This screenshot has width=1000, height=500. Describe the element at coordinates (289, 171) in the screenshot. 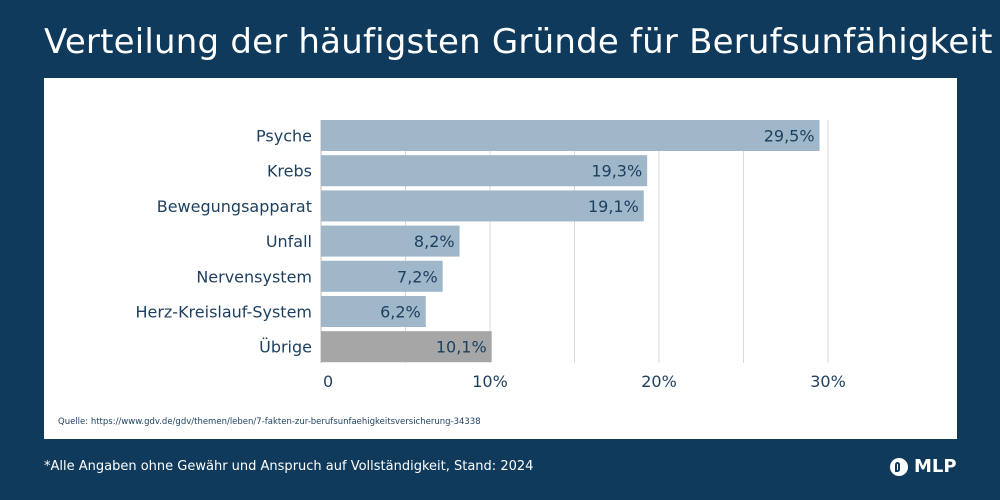

I see `category-label: Krebs` at that location.